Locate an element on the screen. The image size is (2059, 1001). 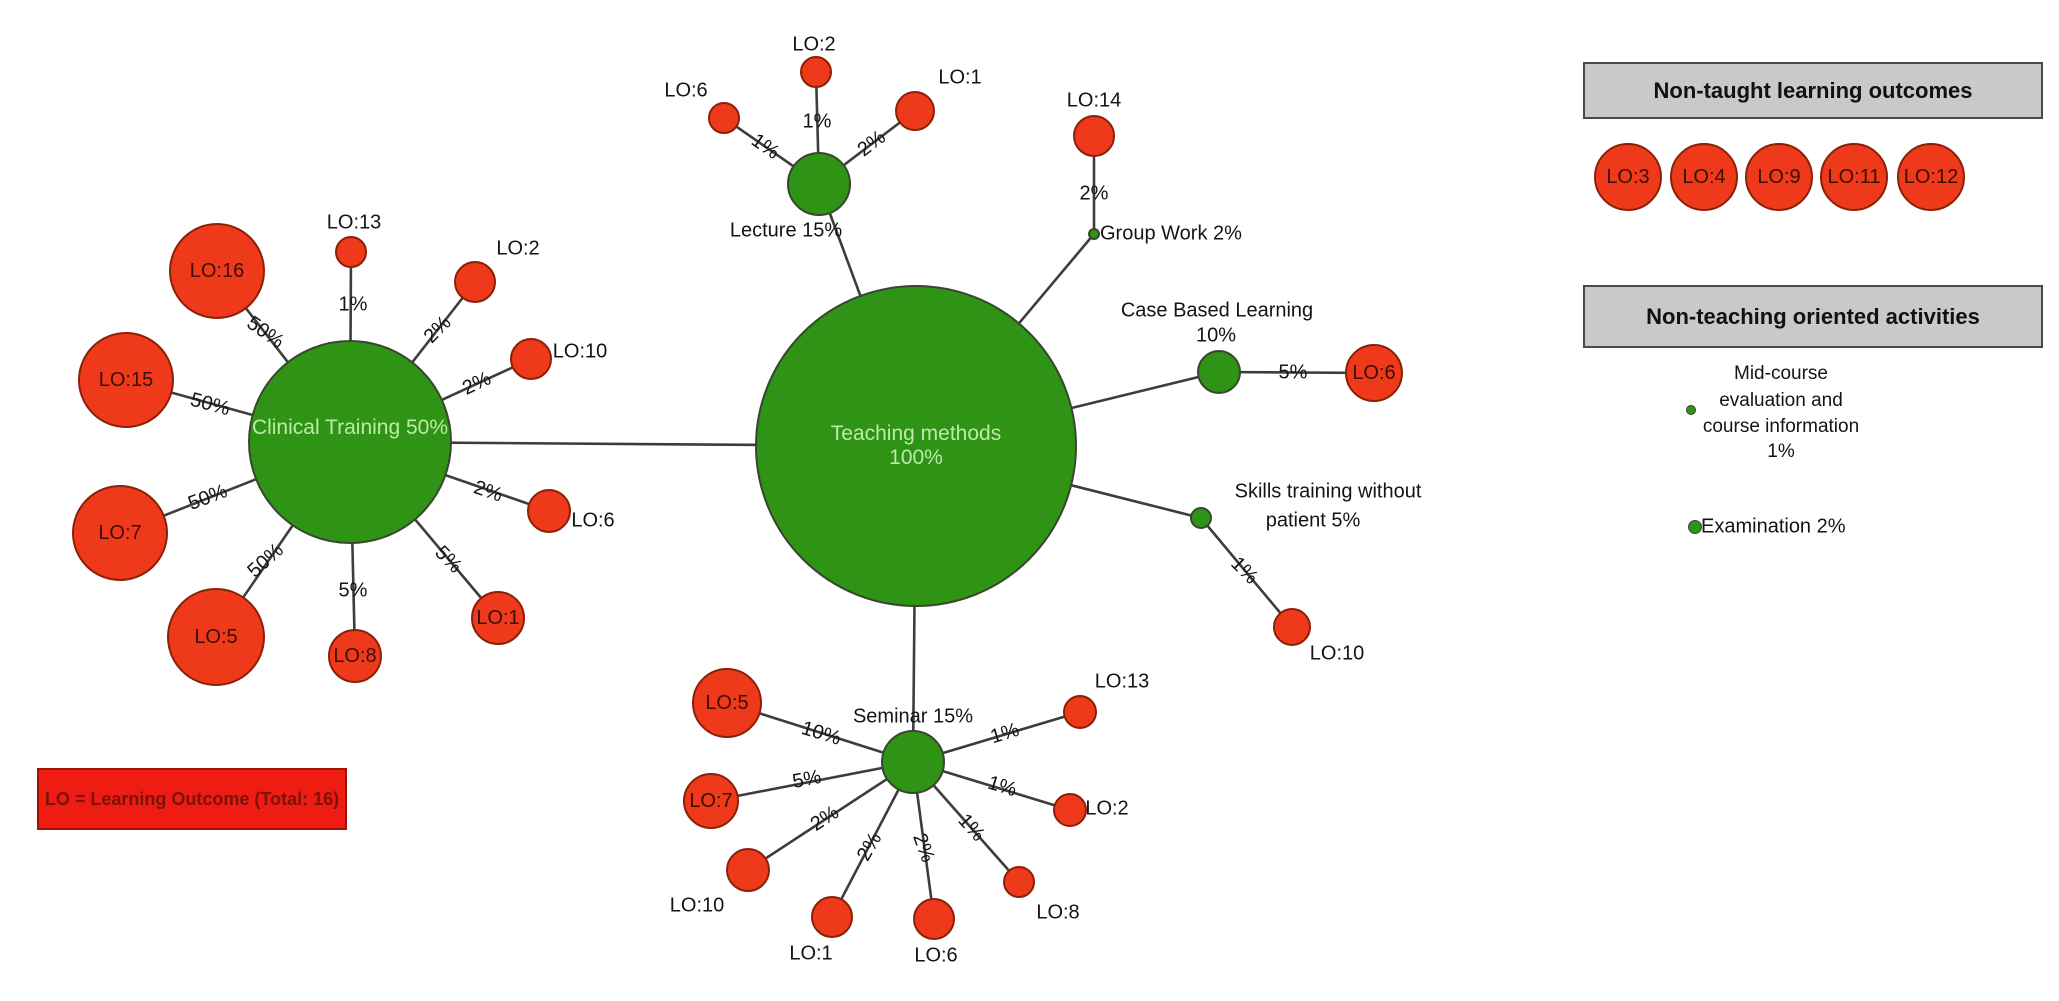
legend-circle-legend-lo3: LO:3 is located at coordinates (1628, 177).